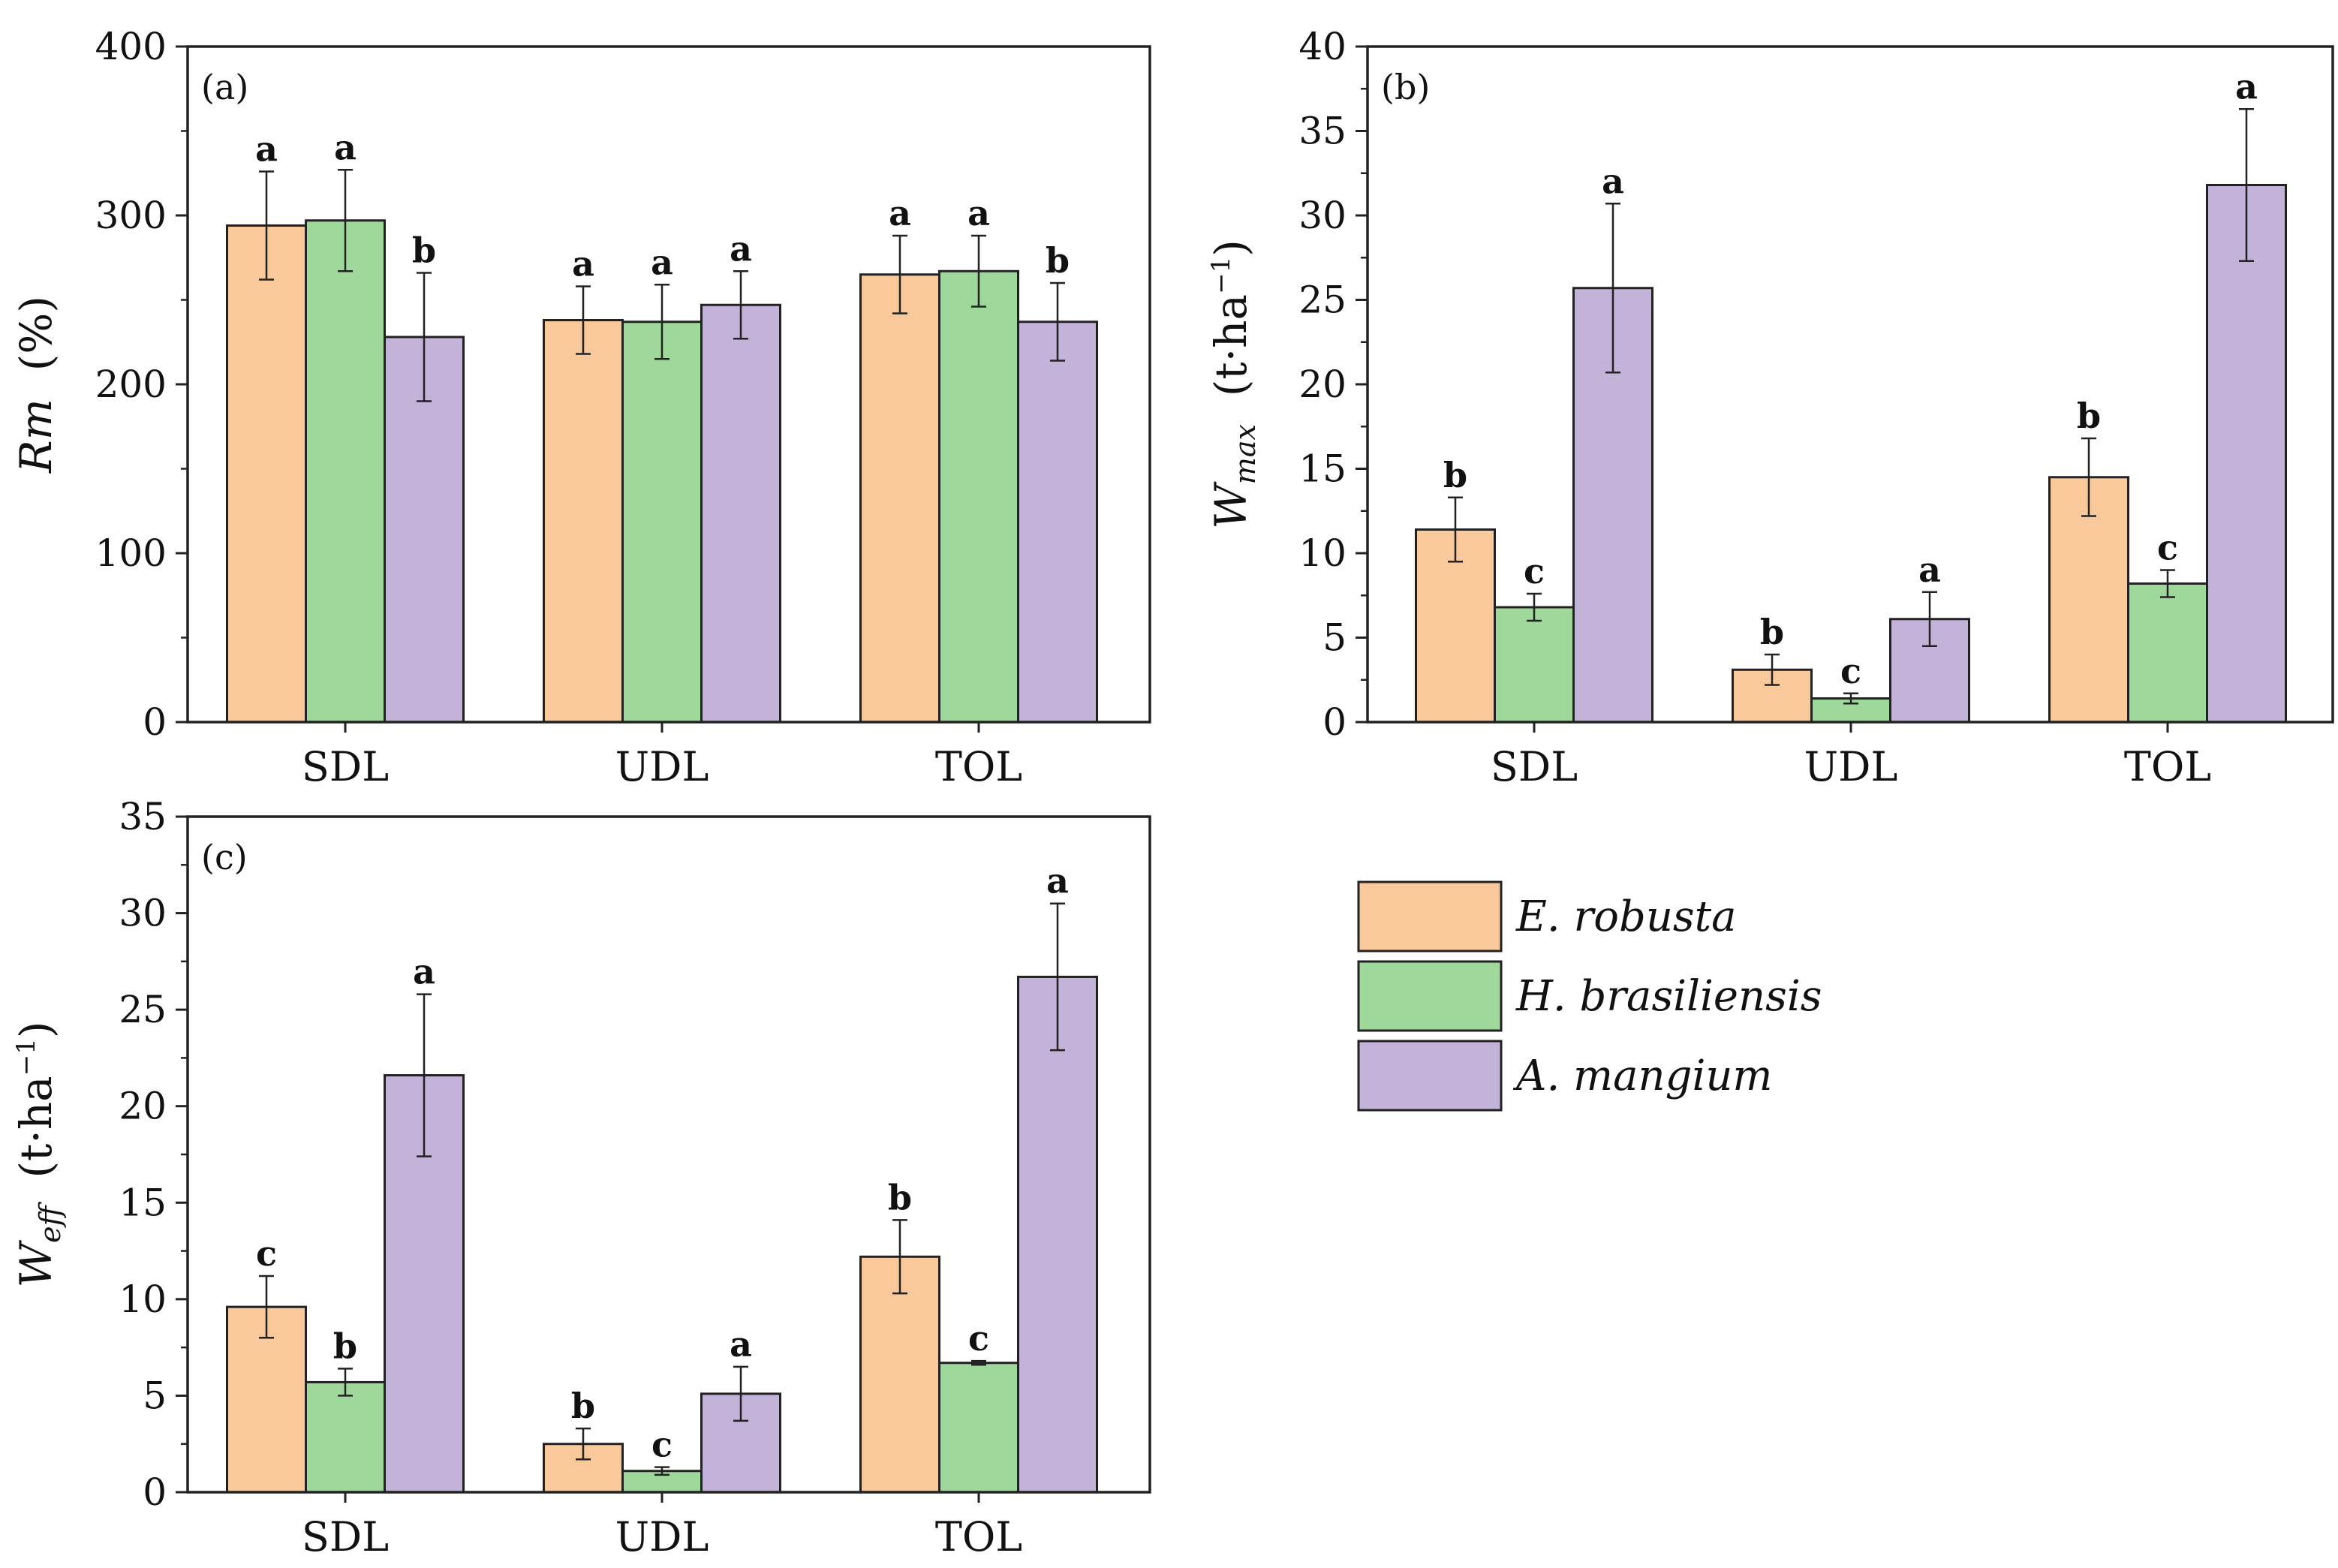  Describe the element at coordinates (50, 1221) in the screenshot. I see `y-axis-label-subscript: eff` at that location.